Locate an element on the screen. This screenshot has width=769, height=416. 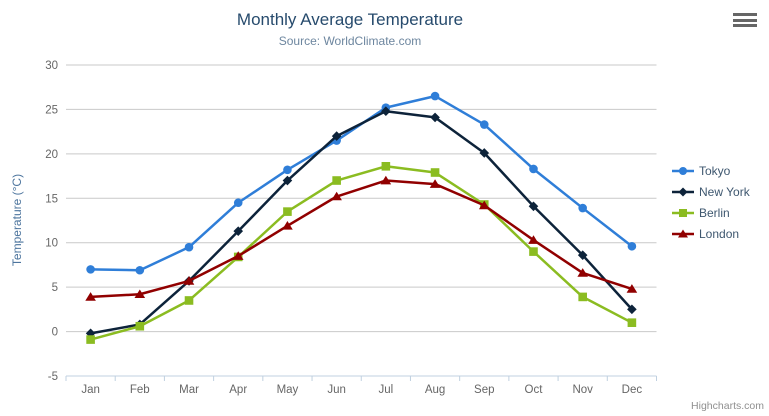
legend-marker-diamond-icon is located at coordinates (683, 191).